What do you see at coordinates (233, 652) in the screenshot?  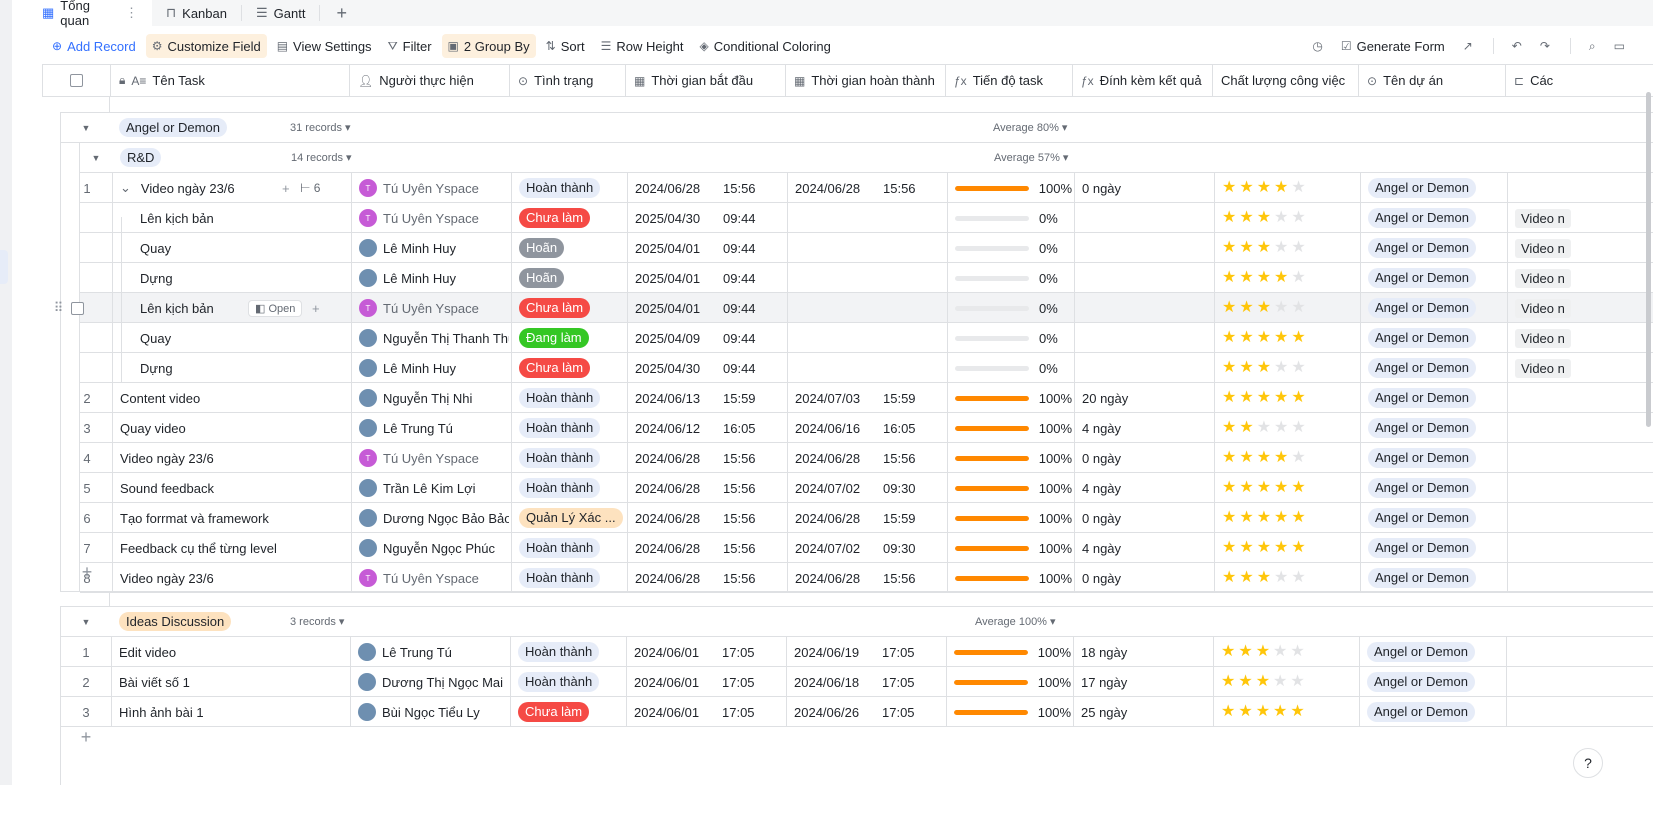 I see `task-cell: Edit video` at bounding box center [233, 652].